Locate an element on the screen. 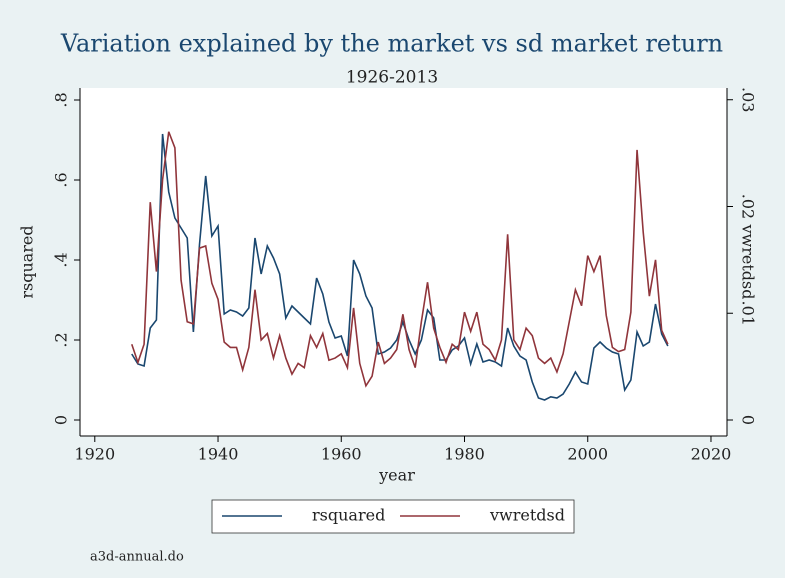  y2-tick-label: 0 is located at coordinates (748, 420).